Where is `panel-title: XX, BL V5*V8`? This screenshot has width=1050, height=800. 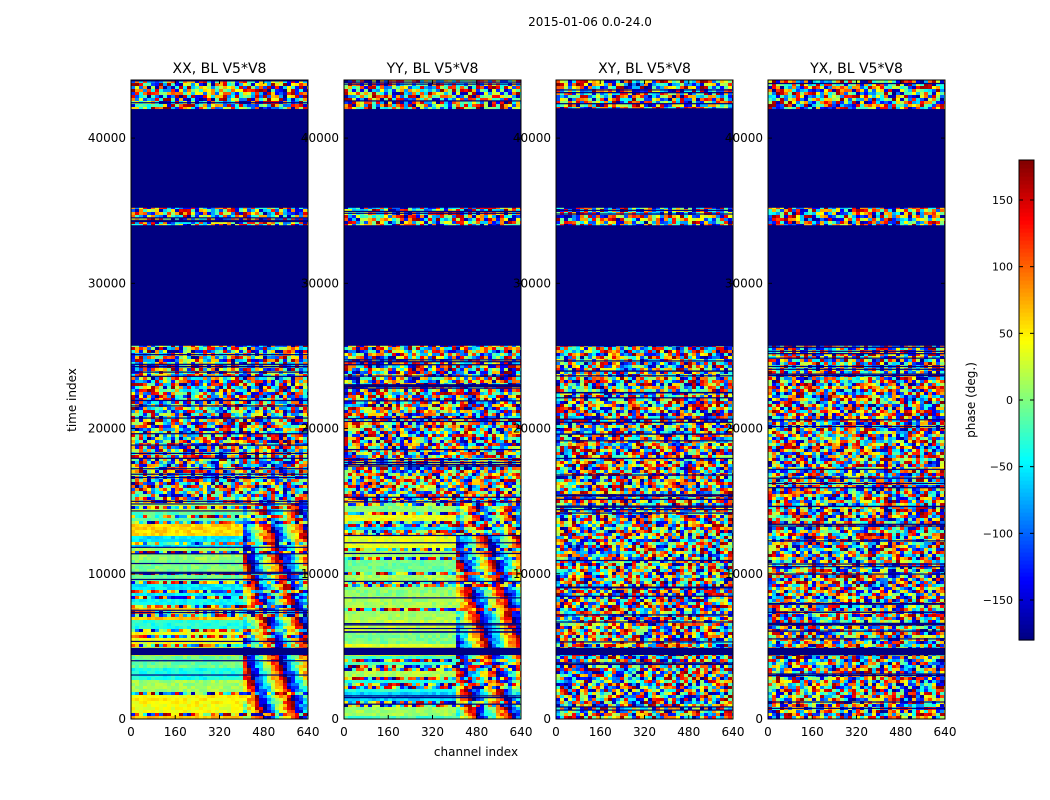 panel-title: XX, BL V5*V8 is located at coordinates (220, 69).